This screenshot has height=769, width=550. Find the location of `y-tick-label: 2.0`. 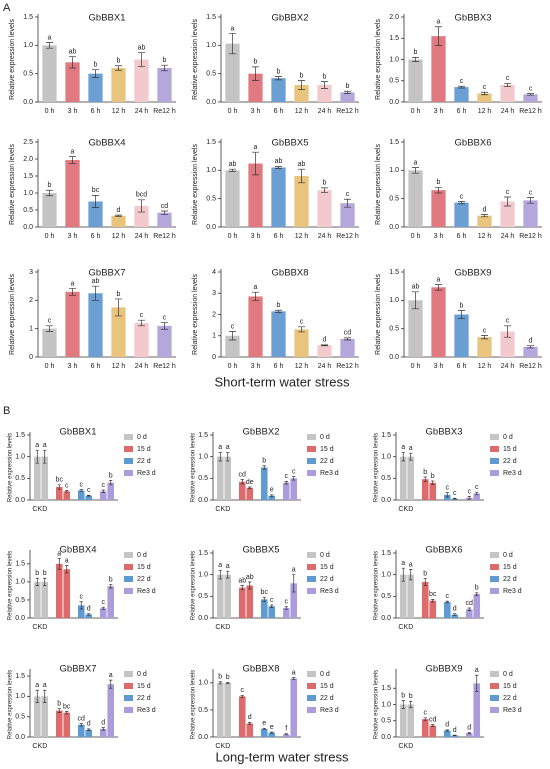

y-tick-label: 2.0 is located at coordinates (28, 159).